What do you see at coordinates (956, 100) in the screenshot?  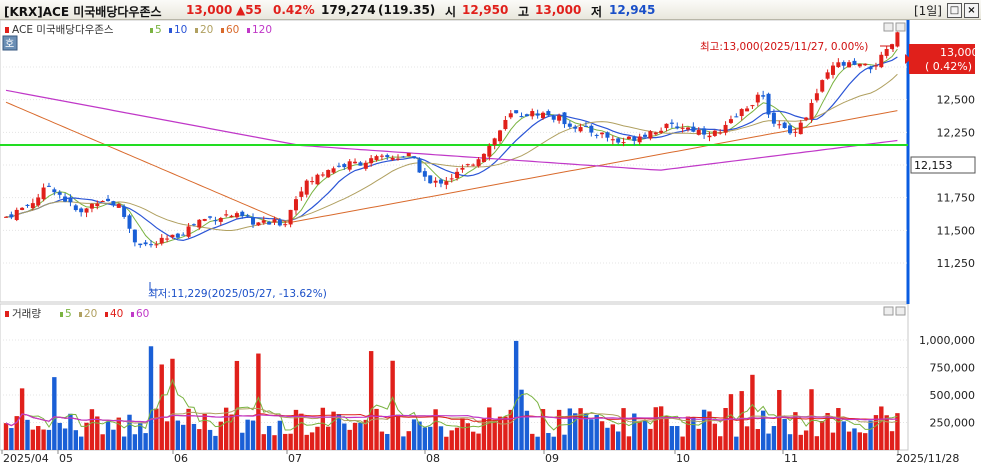 I see `price-tick-label: 12,500` at bounding box center [956, 100].